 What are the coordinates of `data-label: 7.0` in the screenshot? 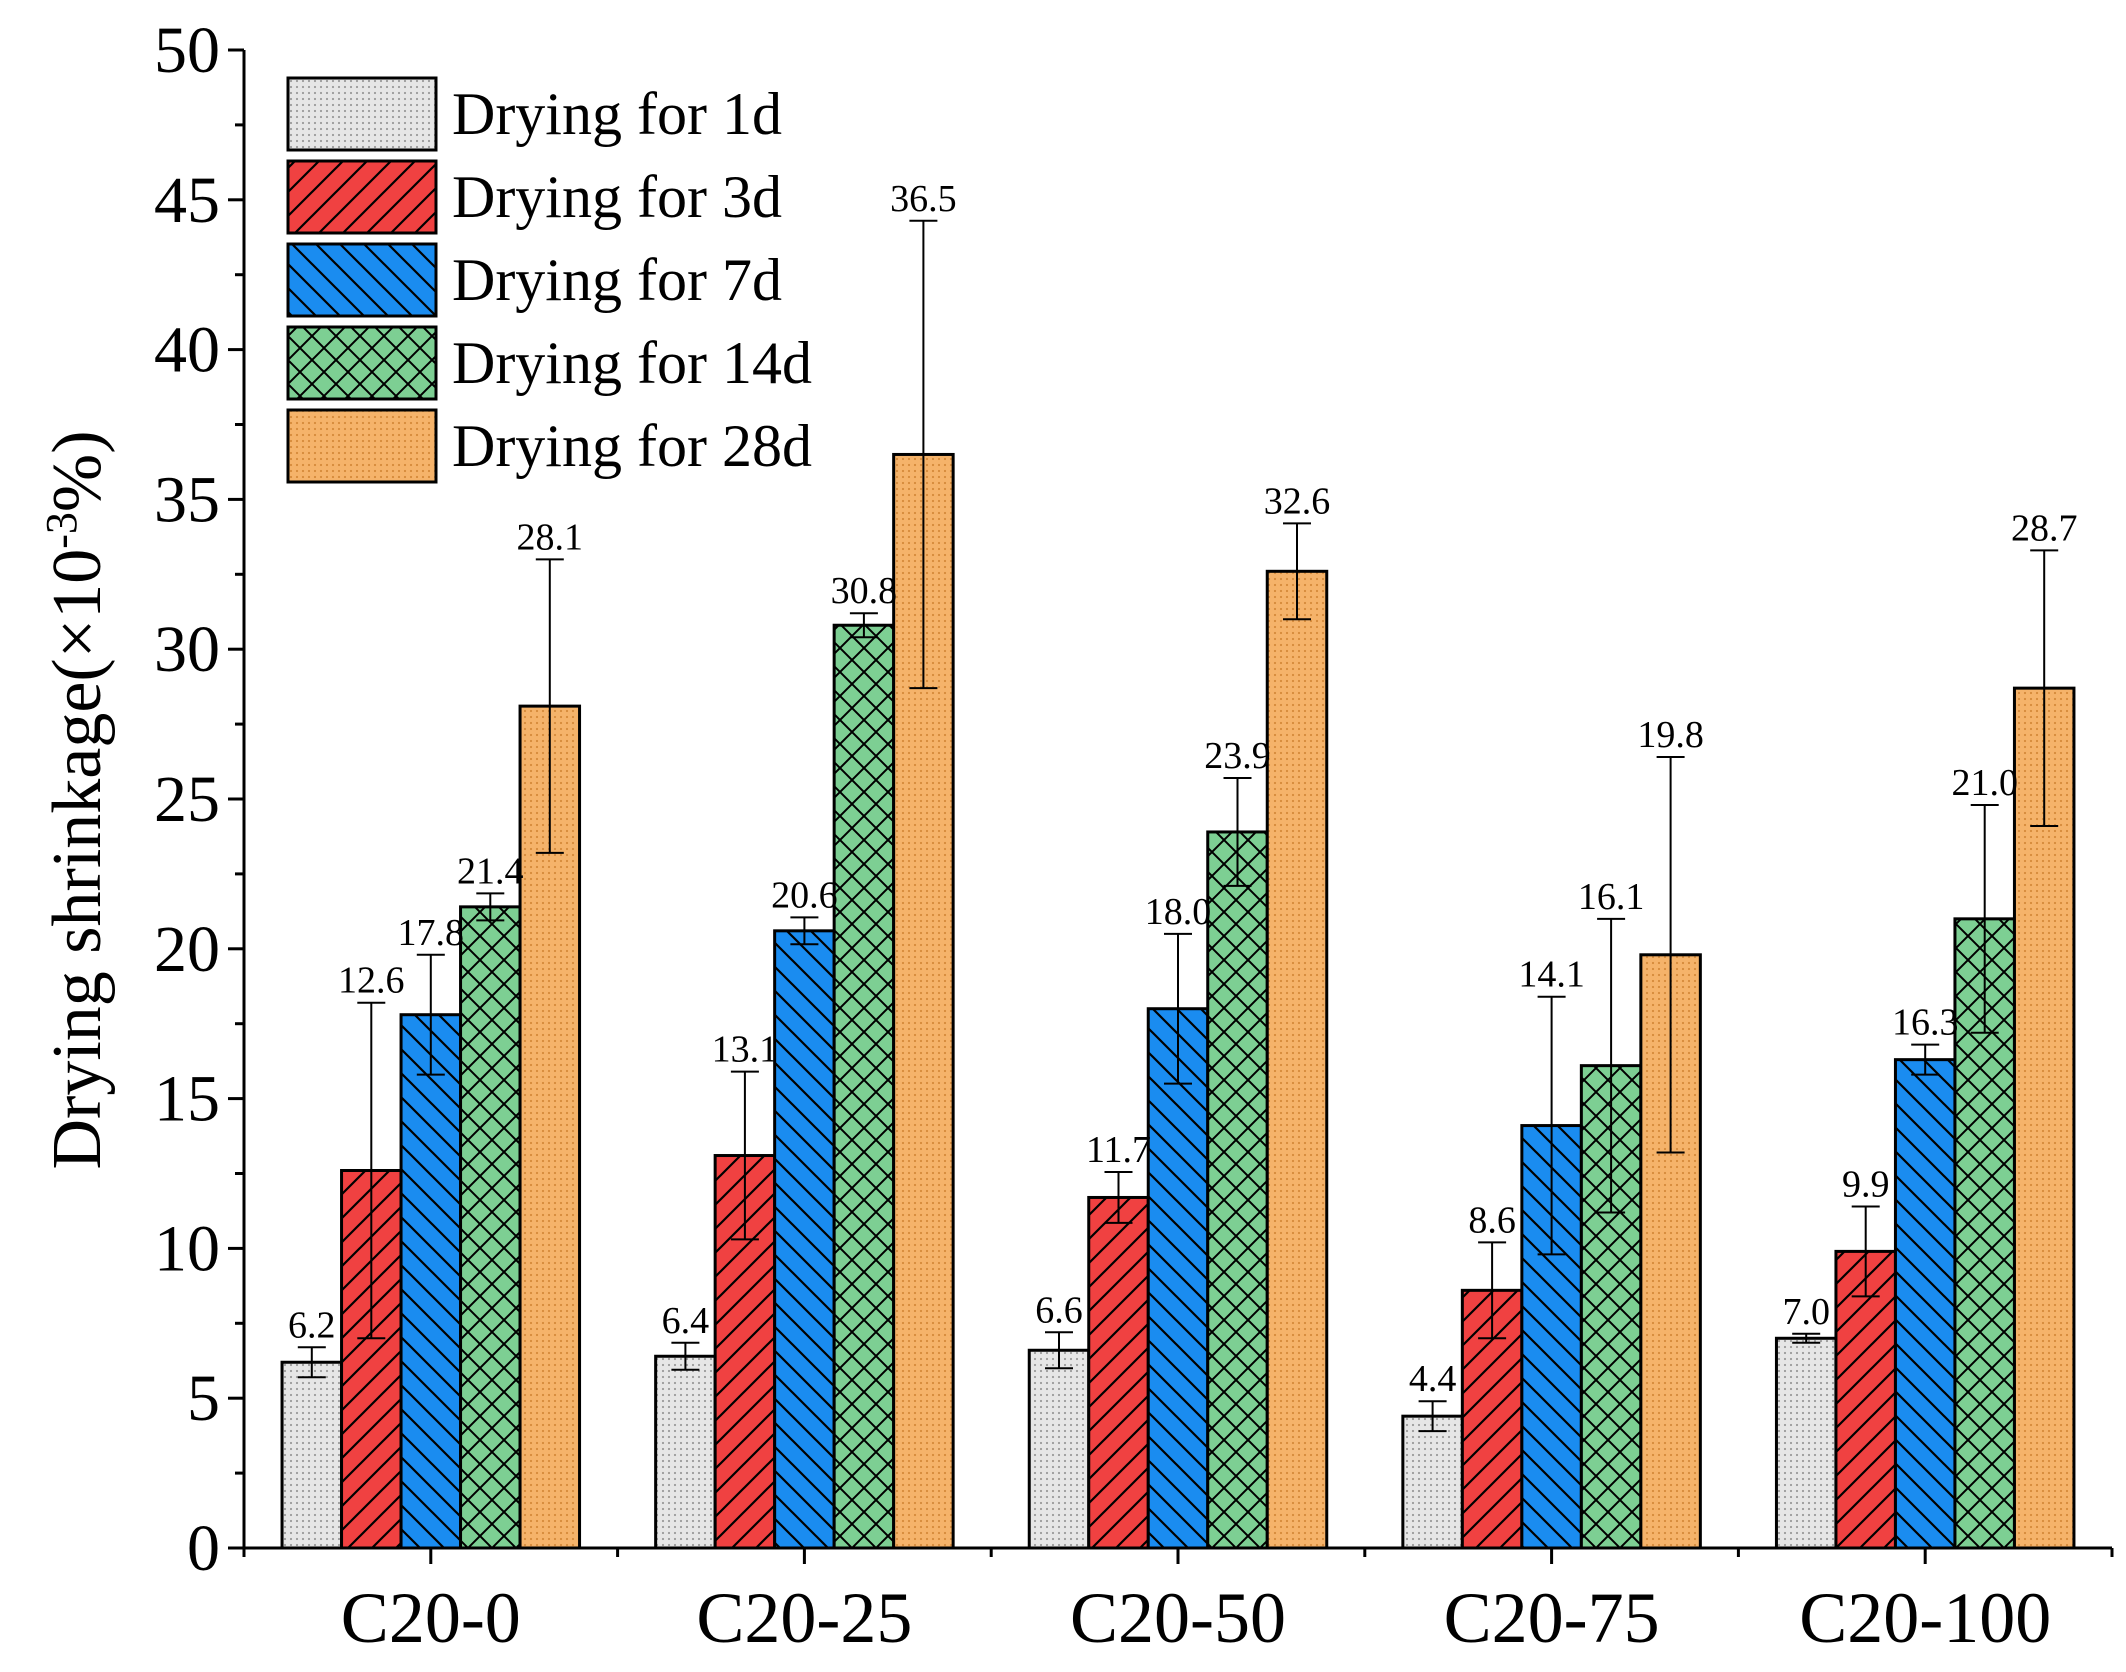 It's located at (1806, 1312).